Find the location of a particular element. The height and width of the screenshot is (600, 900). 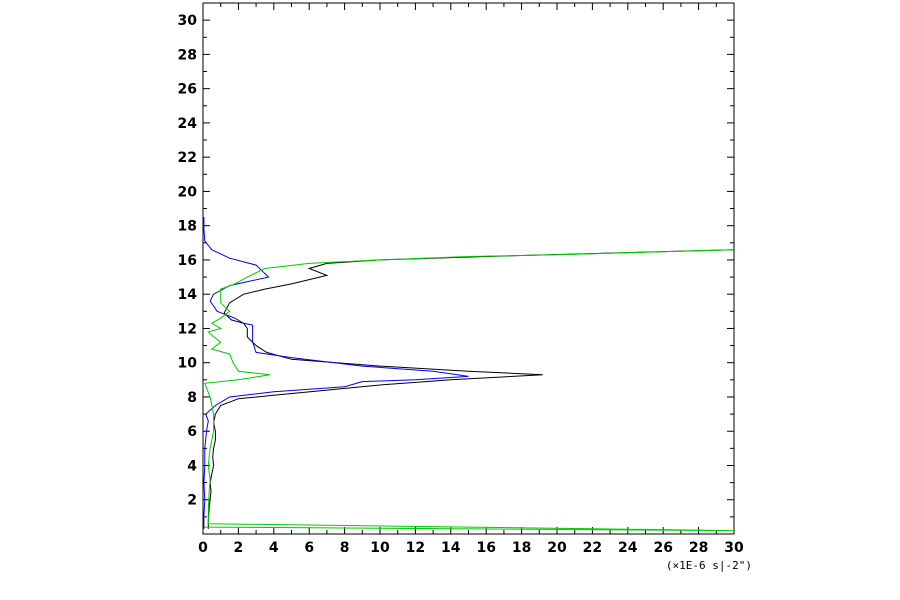

y-tick-label: 26 is located at coordinates (187, 90).